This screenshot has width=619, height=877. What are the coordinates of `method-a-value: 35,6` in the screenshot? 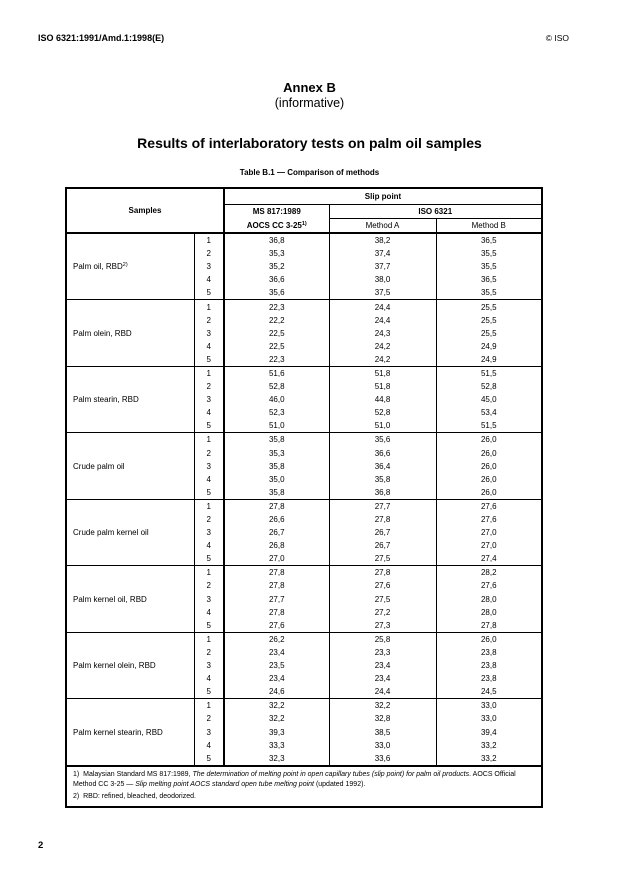 It's located at (383, 439).